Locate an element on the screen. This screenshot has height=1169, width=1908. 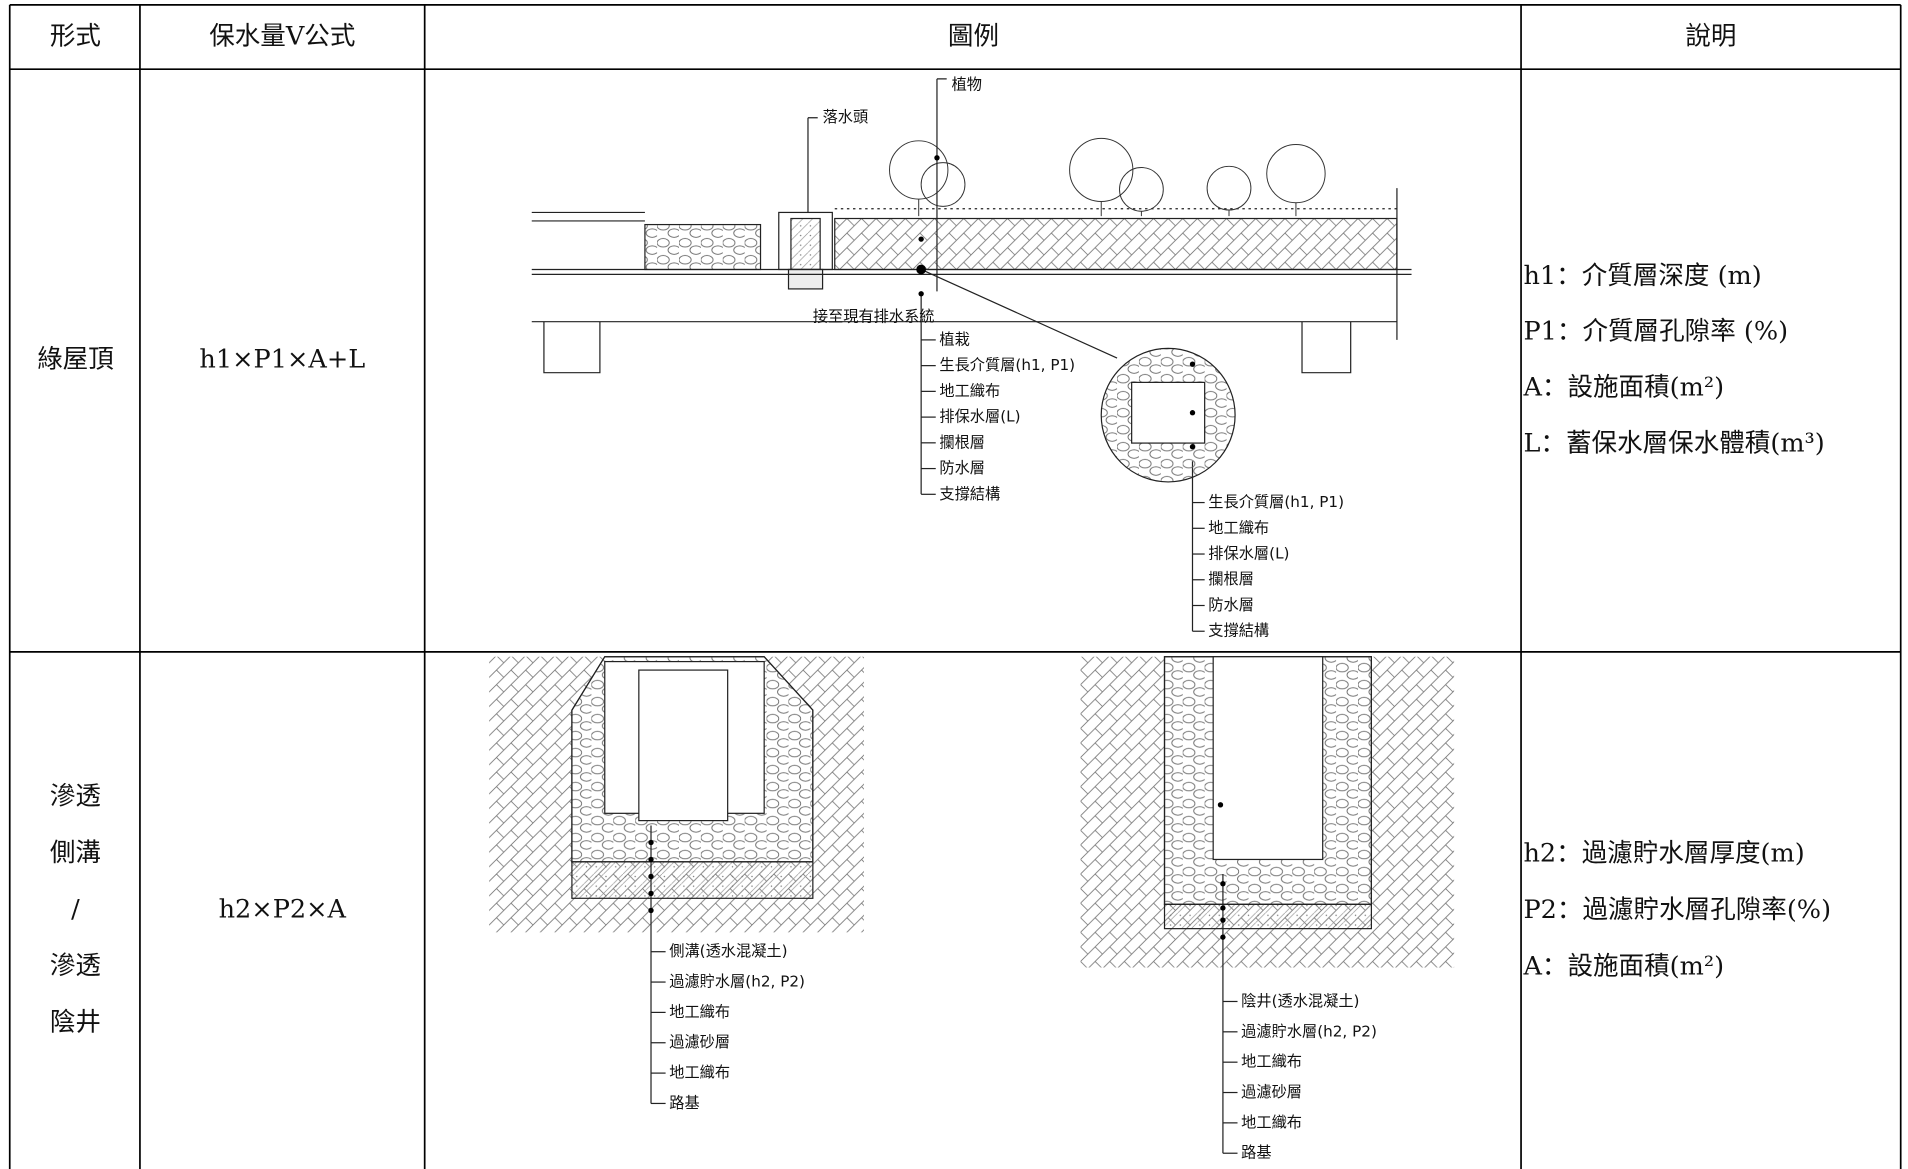
column-header: 說明 is located at coordinates (1710, 37).